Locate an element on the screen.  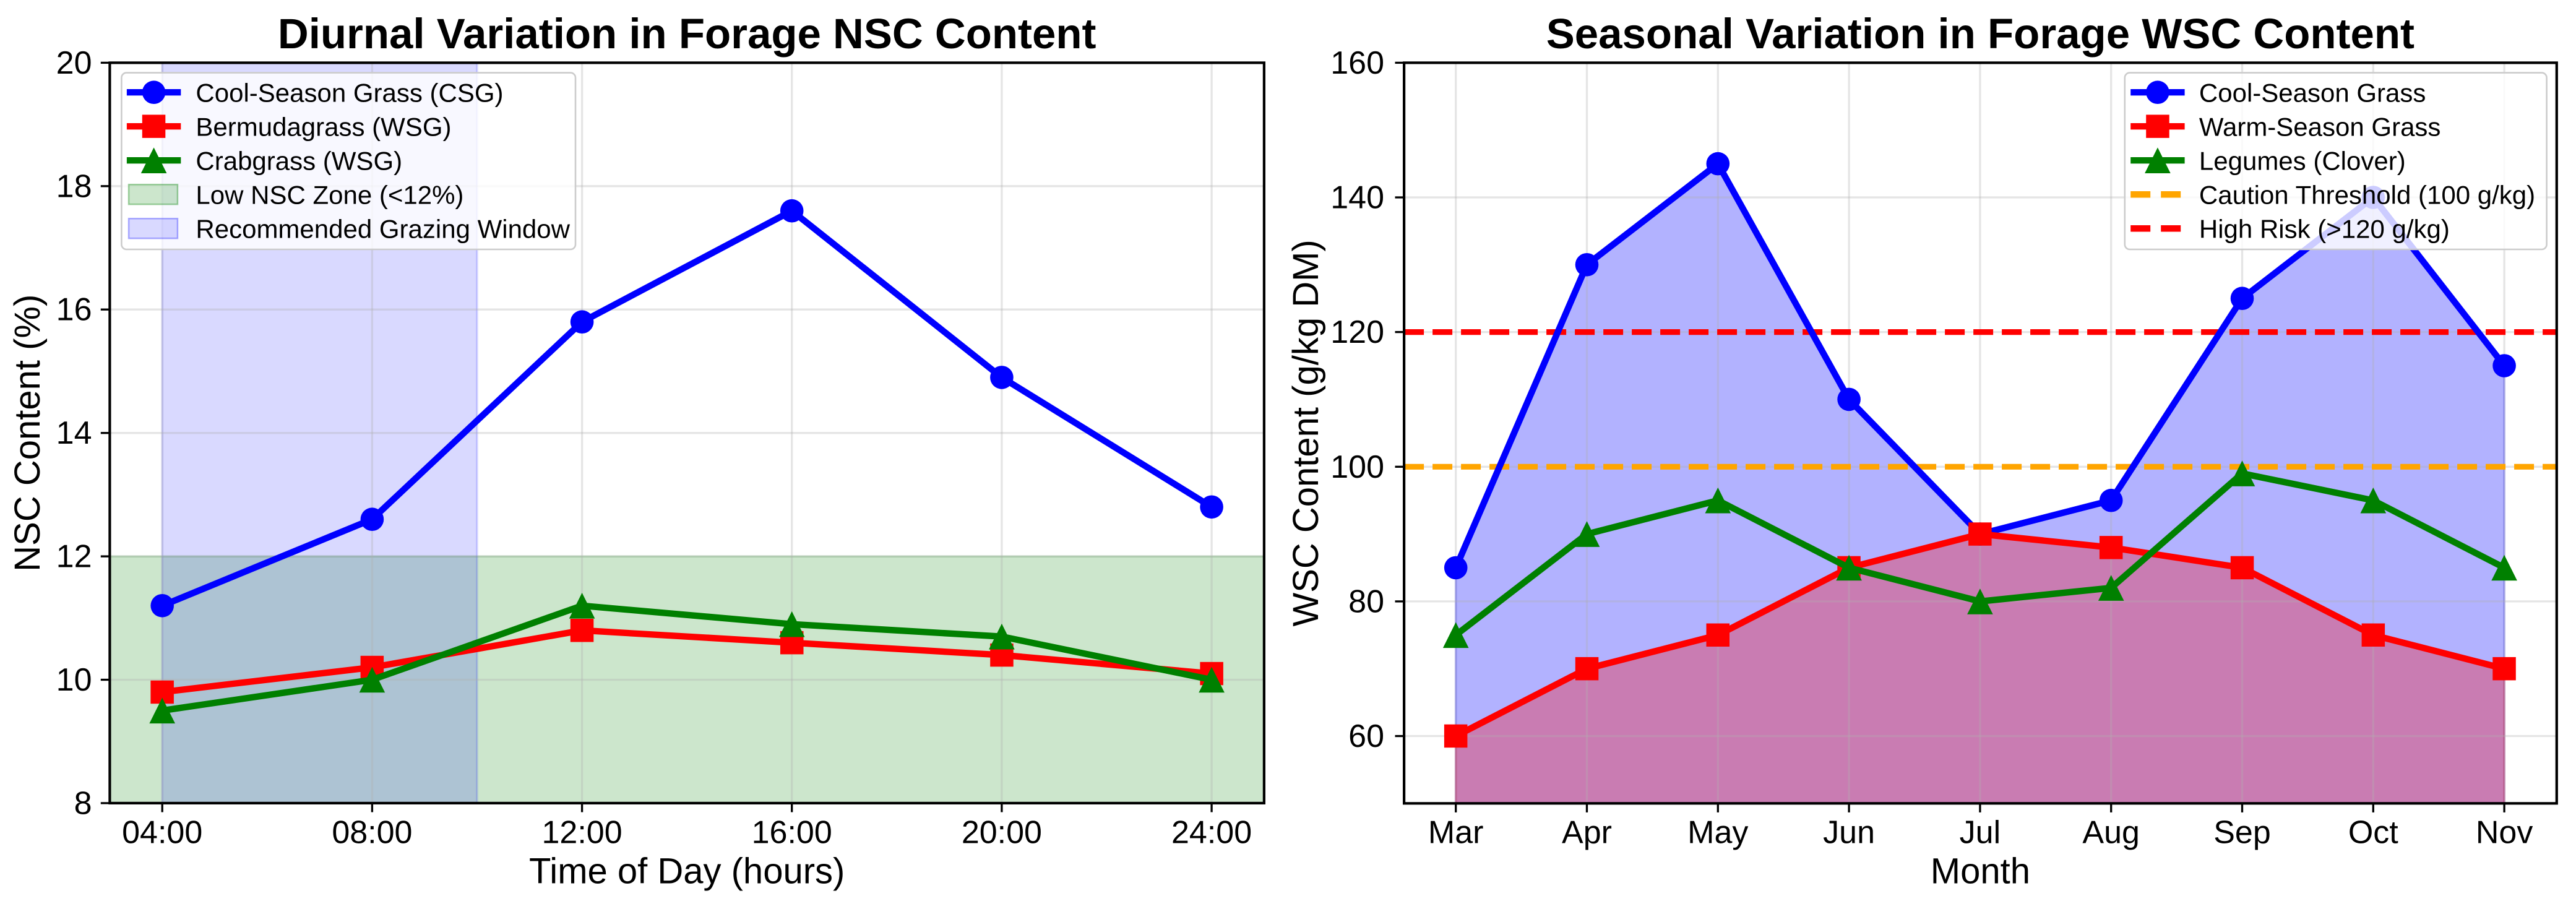
svg-text: Low NSC Zone (<12%) is located at coordinates (329, 194).